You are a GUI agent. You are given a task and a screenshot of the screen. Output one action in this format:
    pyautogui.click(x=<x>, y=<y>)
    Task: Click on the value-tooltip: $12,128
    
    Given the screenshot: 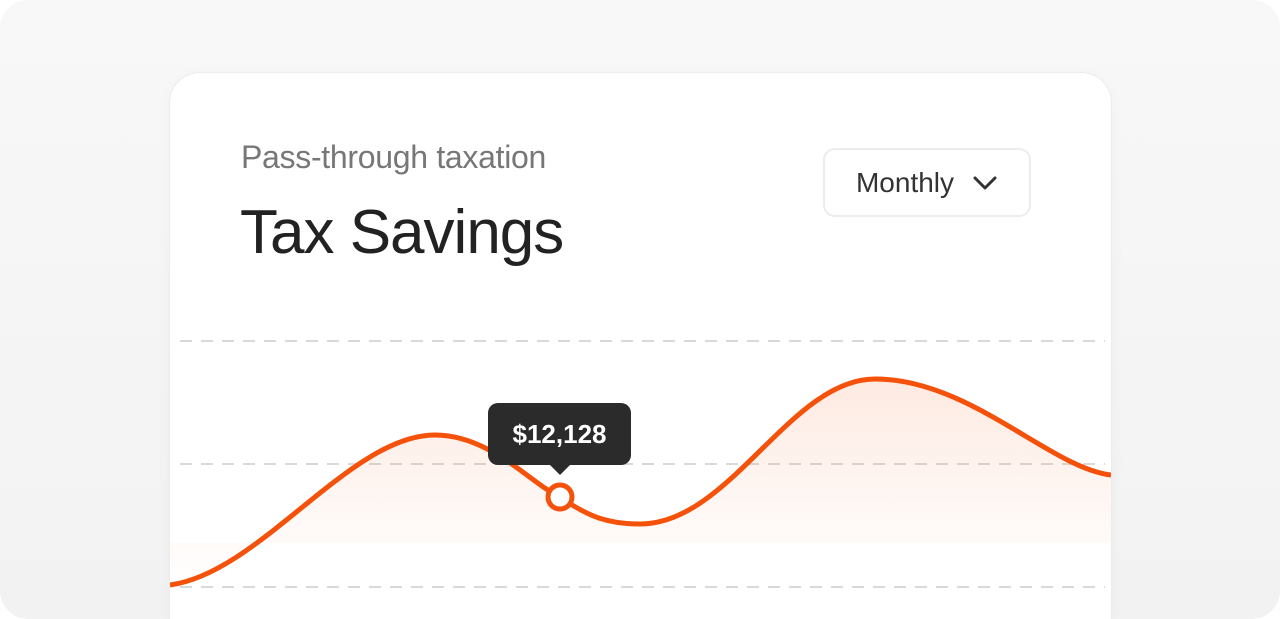 What is the action you would take?
    pyautogui.click(x=559, y=439)
    